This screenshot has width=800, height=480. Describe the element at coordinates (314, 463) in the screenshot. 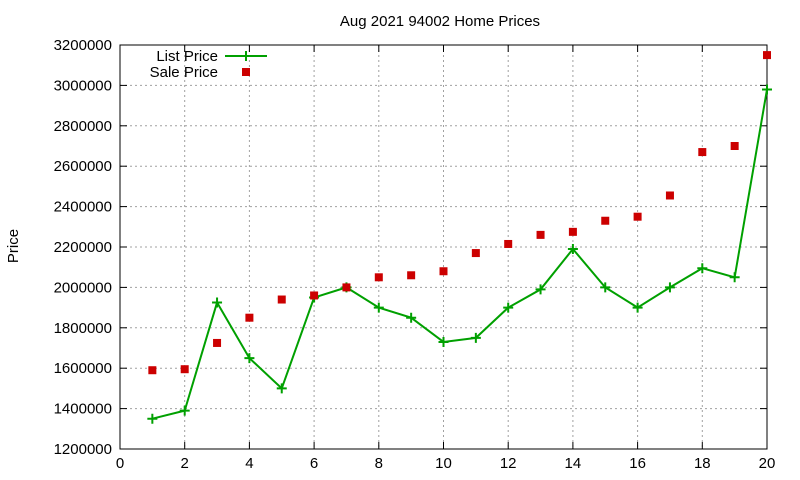

I see `x-tick-label: 6` at that location.